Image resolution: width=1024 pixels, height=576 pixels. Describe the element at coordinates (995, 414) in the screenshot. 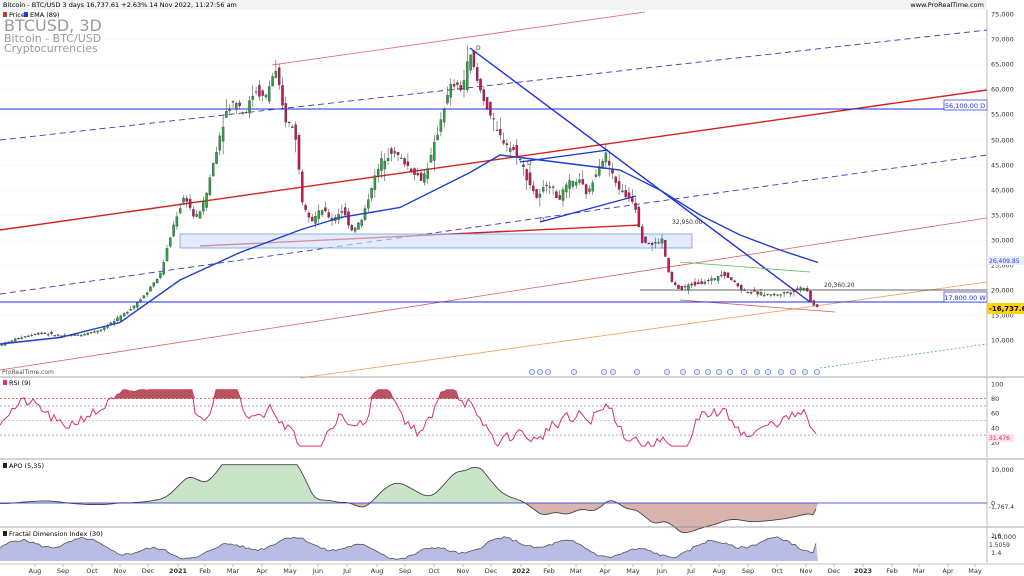

I see `rsi-tick-label: 60` at that location.